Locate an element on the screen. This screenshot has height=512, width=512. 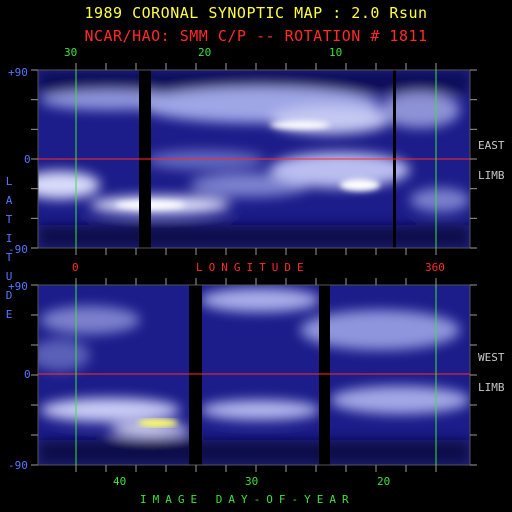
lat-tick-bottom-p90: +90 is located at coordinates (18, 286).